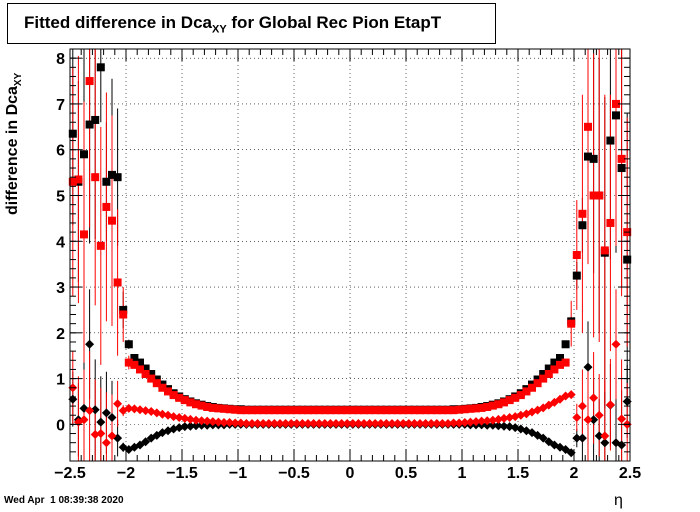 The height and width of the screenshot is (512, 700). I want to click on y-tick-label: 8, so click(60, 59).